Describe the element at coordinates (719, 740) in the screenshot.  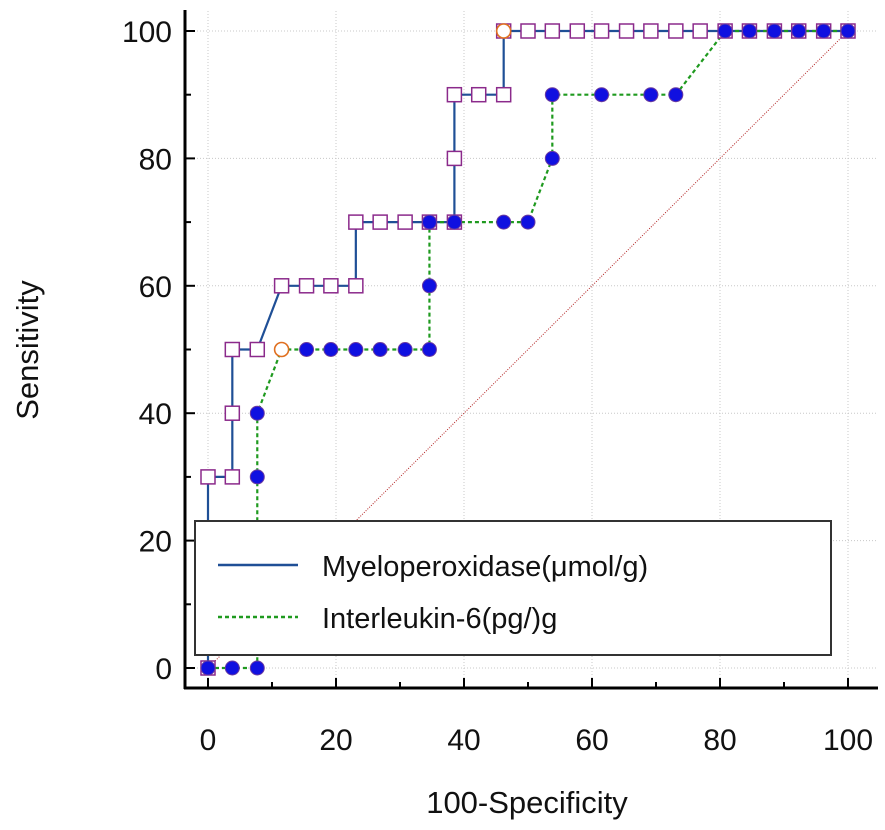
I see `x-tick-label-4: 80` at that location.